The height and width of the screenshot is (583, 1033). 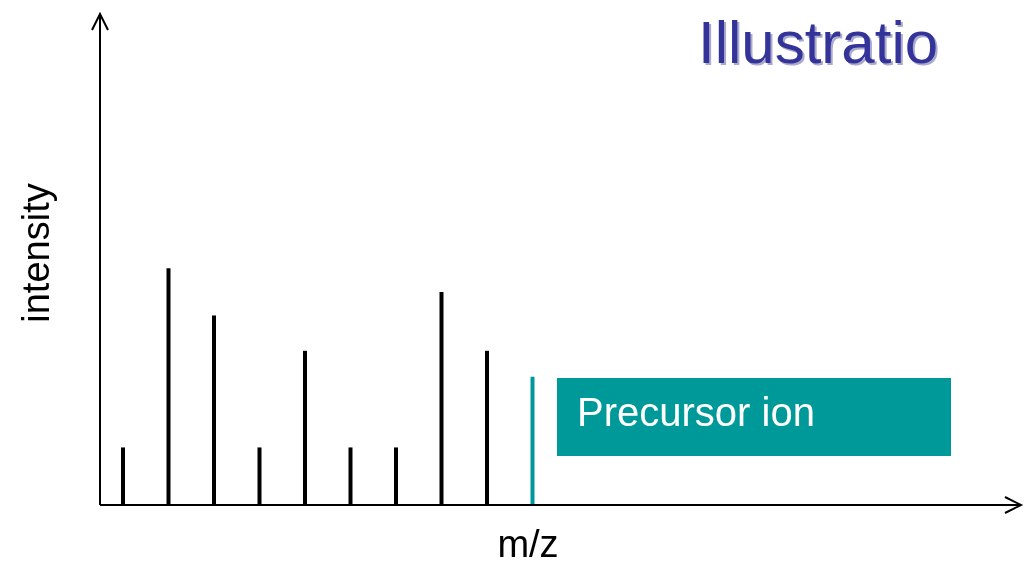 I want to click on text: Precursor ion, so click(x=754, y=417).